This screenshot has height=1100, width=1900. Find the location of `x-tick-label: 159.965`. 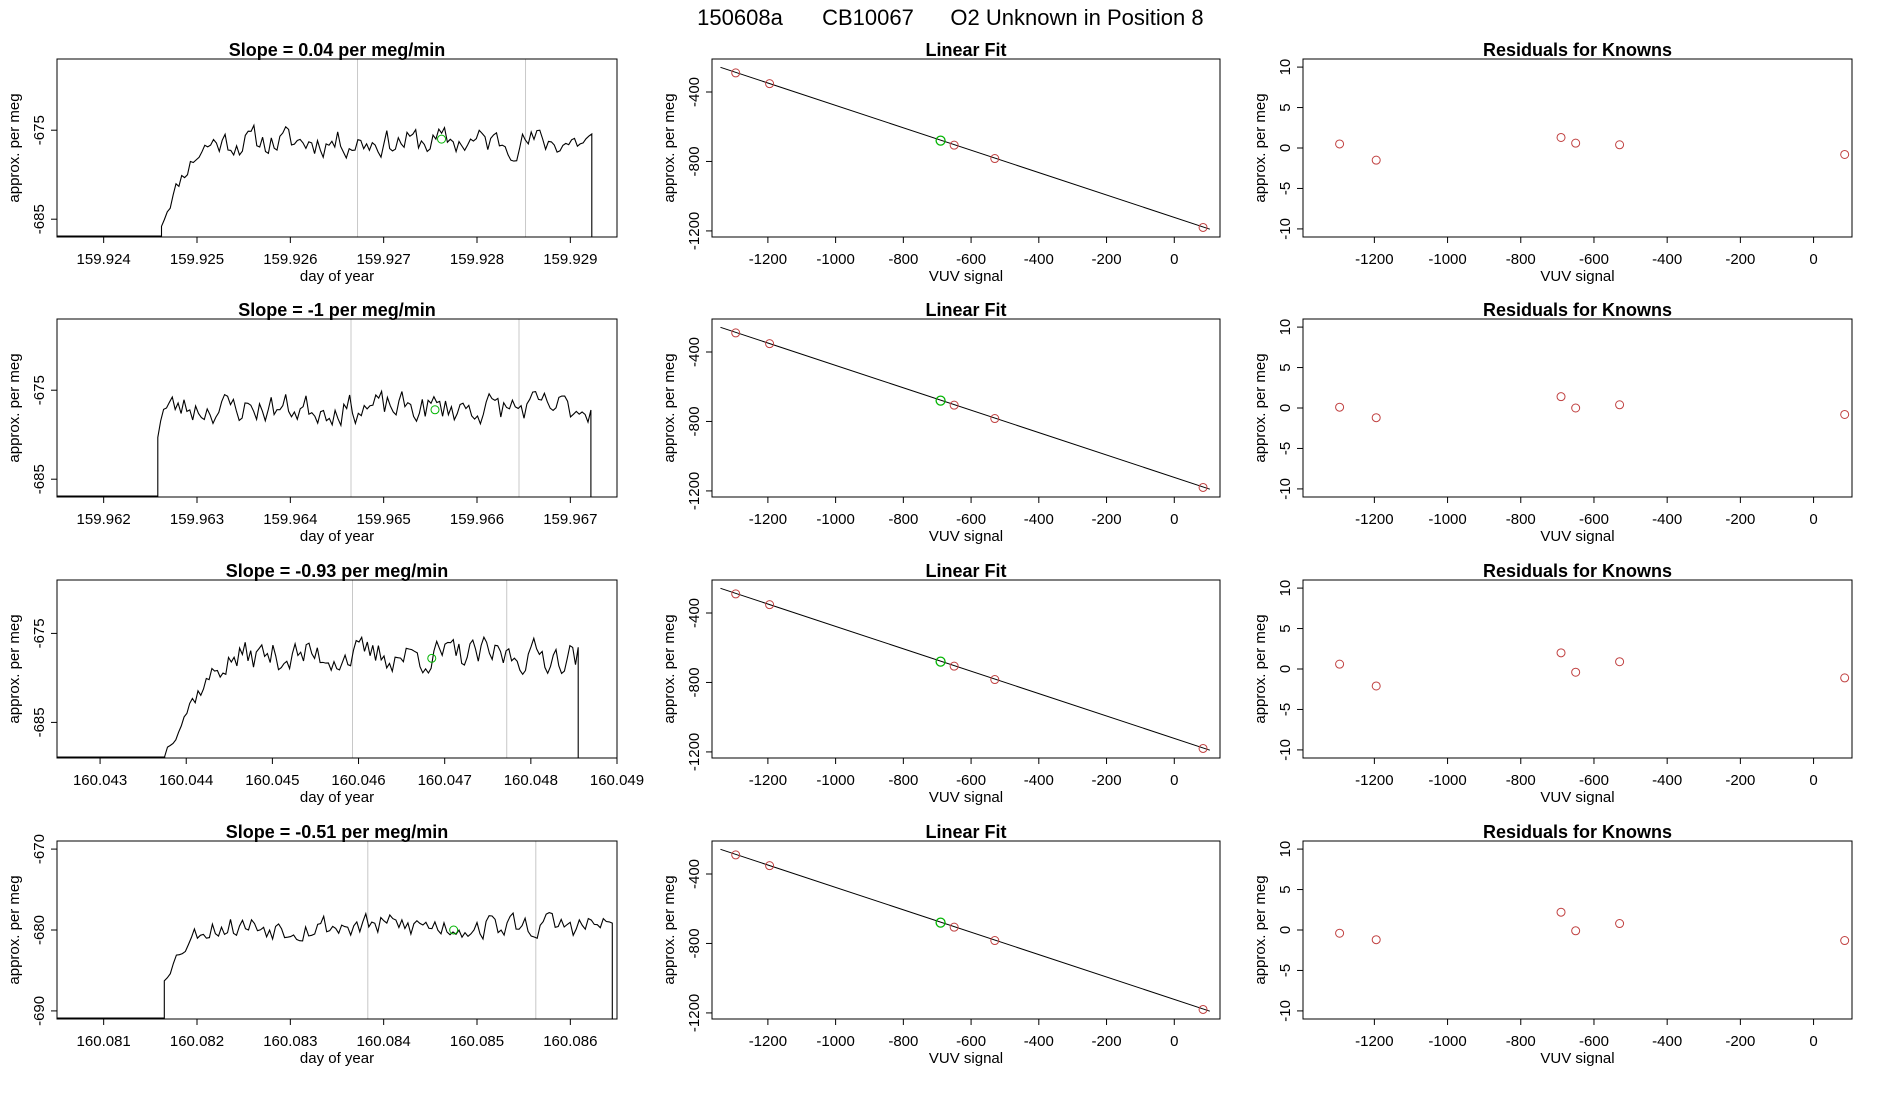

x-tick-label: 159.965 is located at coordinates (384, 519).